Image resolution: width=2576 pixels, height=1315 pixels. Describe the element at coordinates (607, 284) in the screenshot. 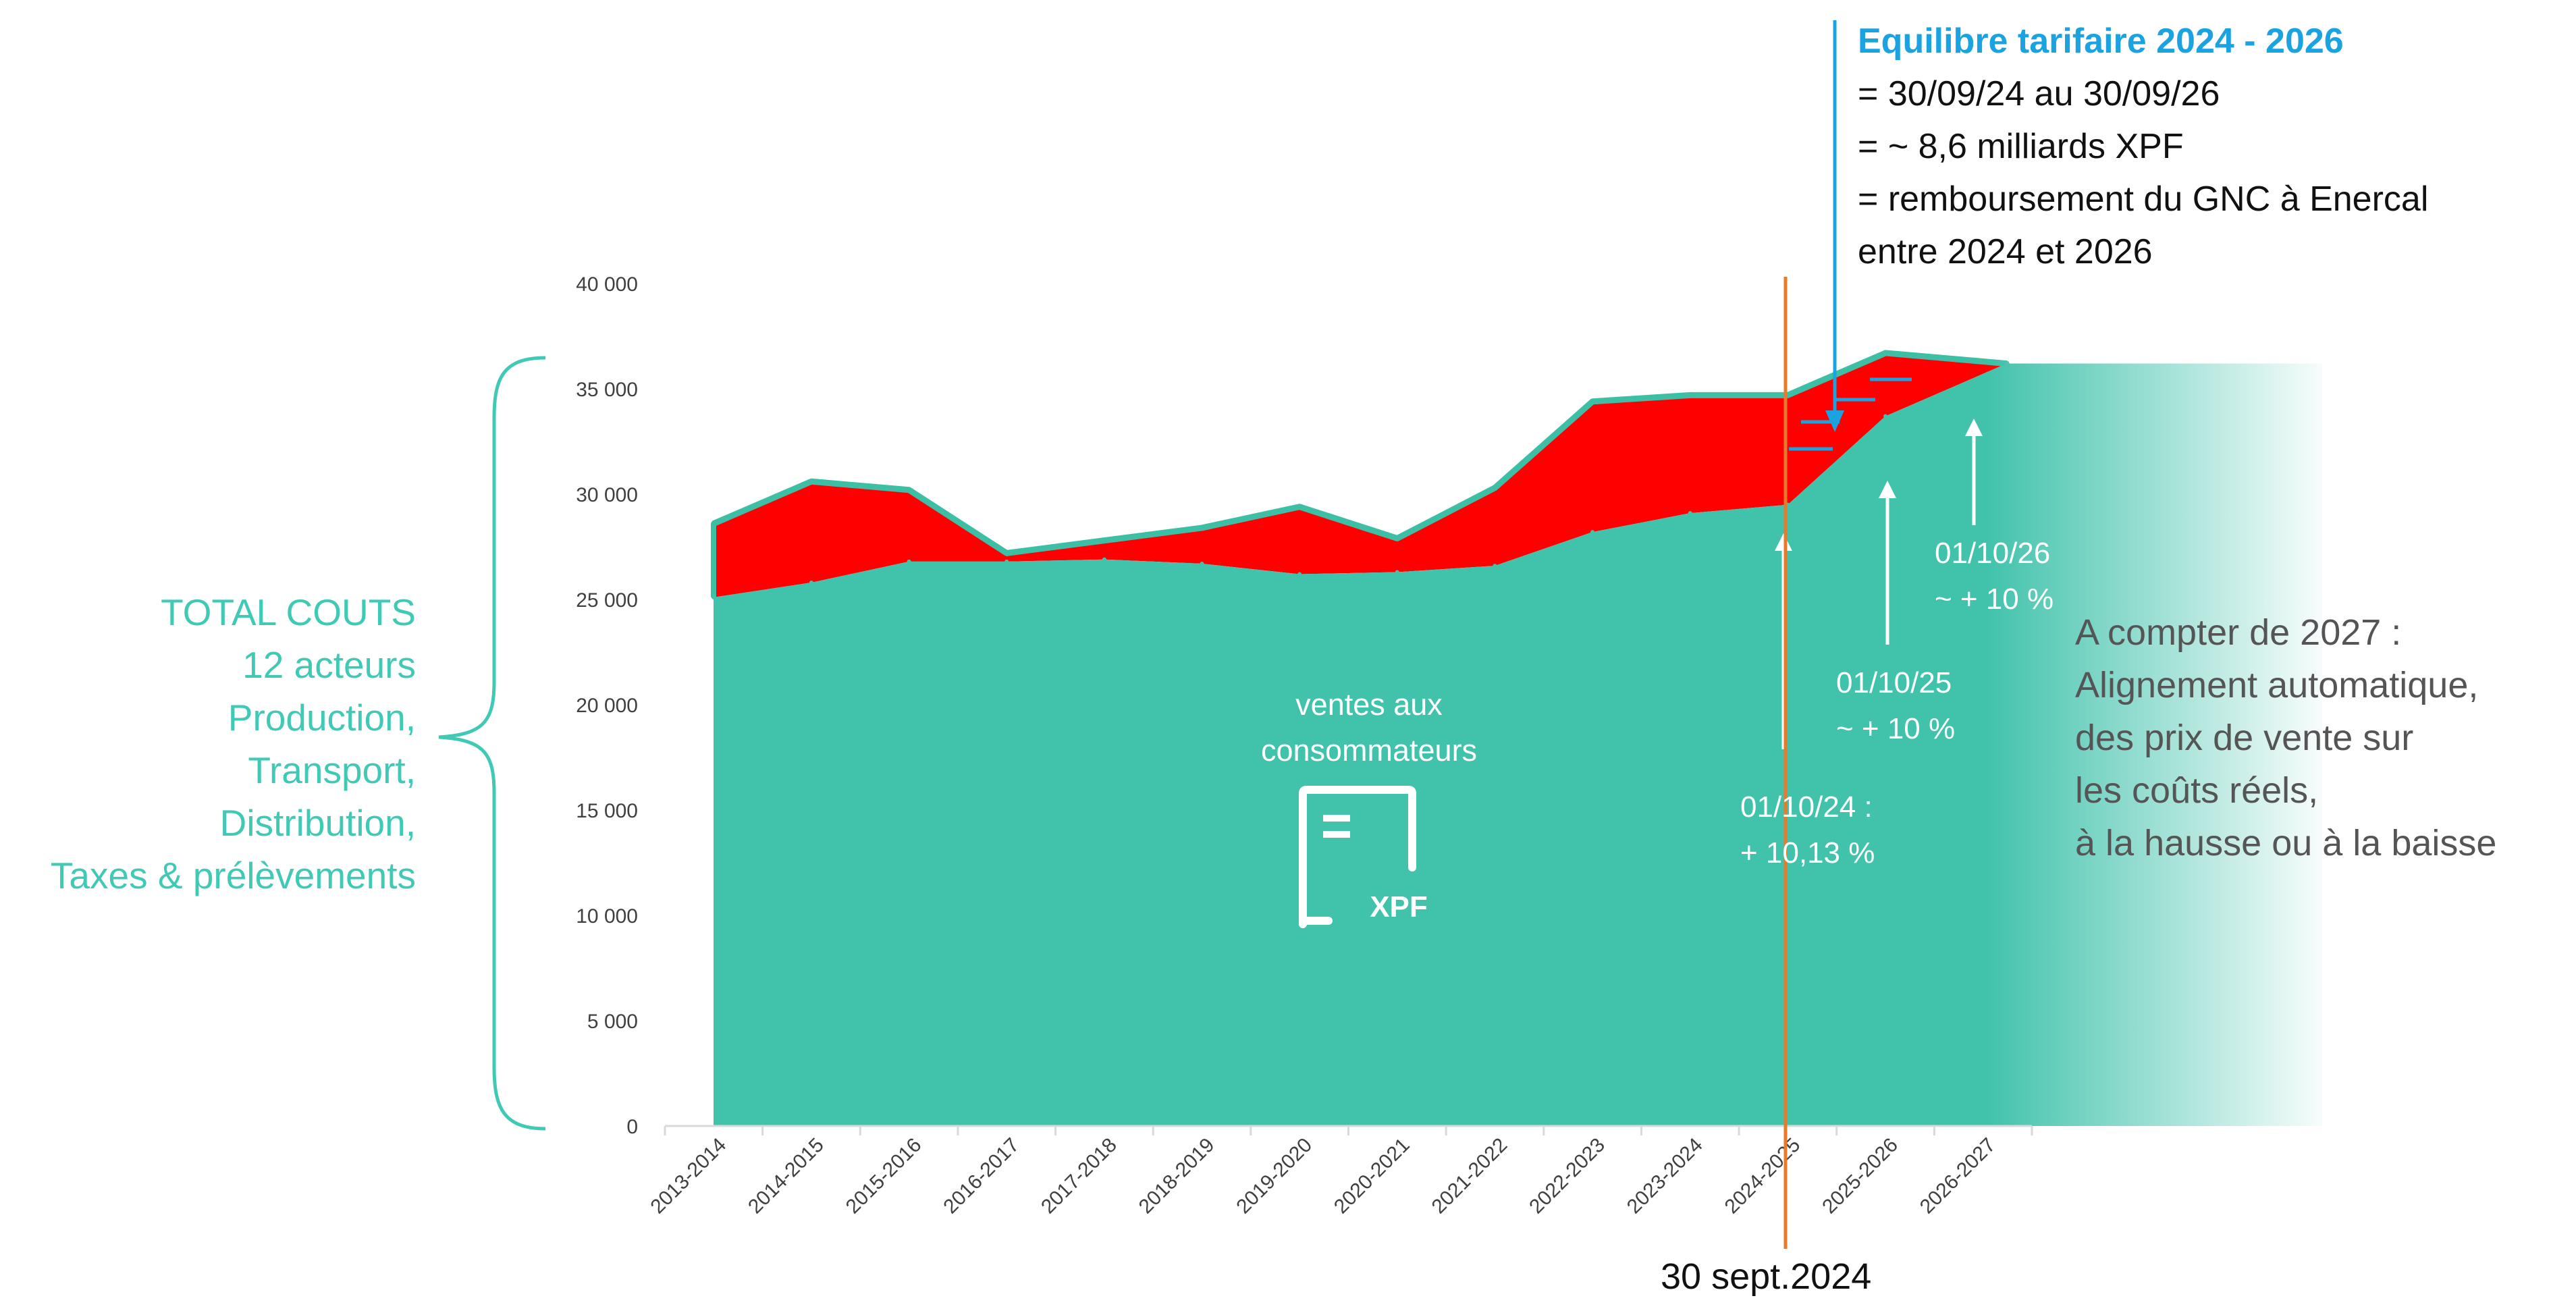

I see `y-tick-label: 40 000` at that location.